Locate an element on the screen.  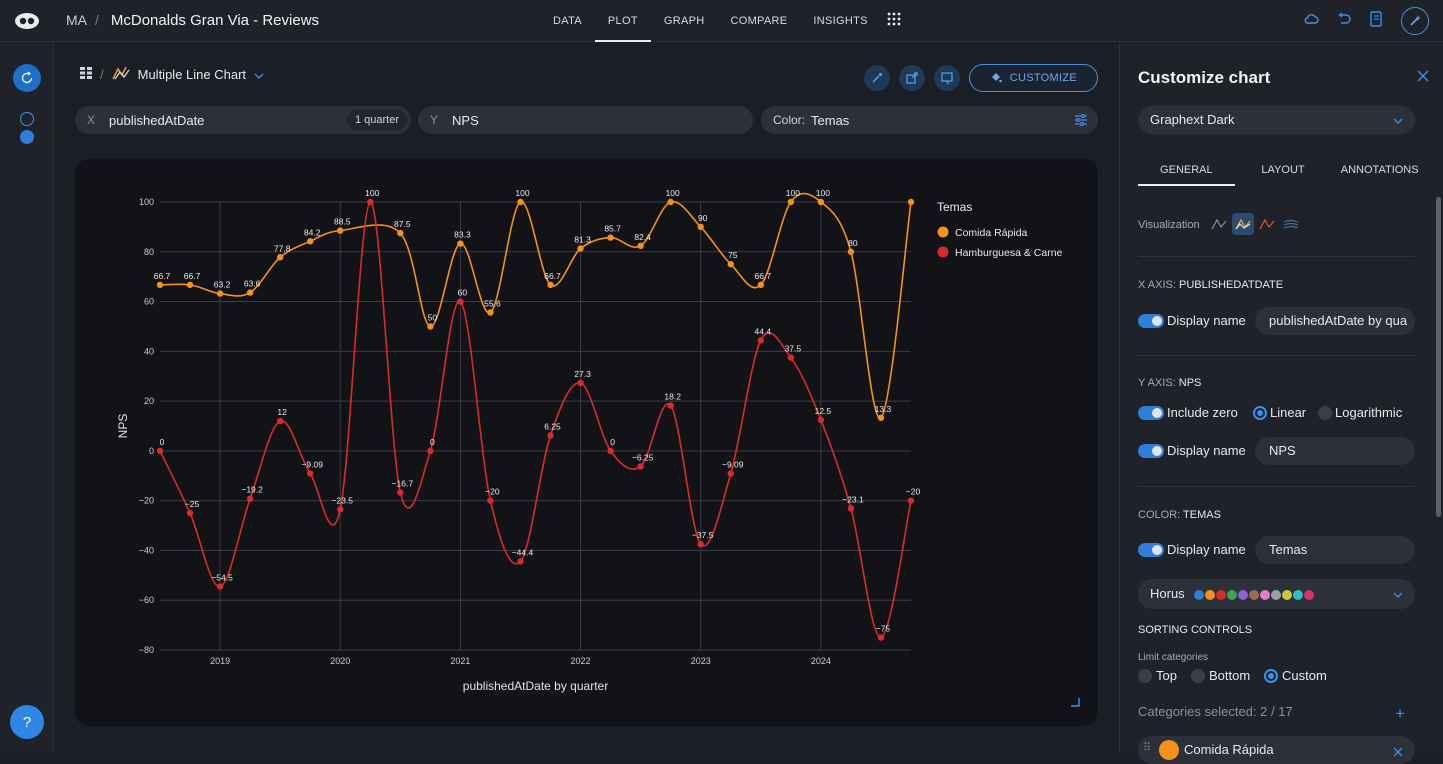
color-field-value: Temas is located at coordinates (830, 120).